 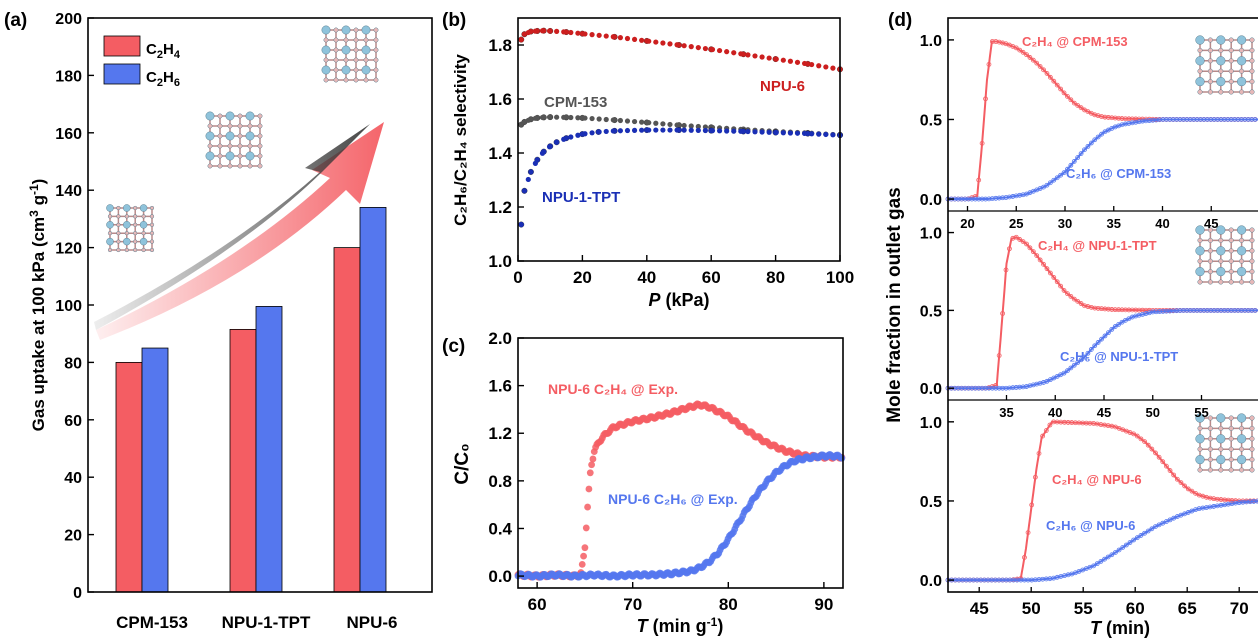 I want to click on chart-d-decoration, so click(x=1225, y=254).